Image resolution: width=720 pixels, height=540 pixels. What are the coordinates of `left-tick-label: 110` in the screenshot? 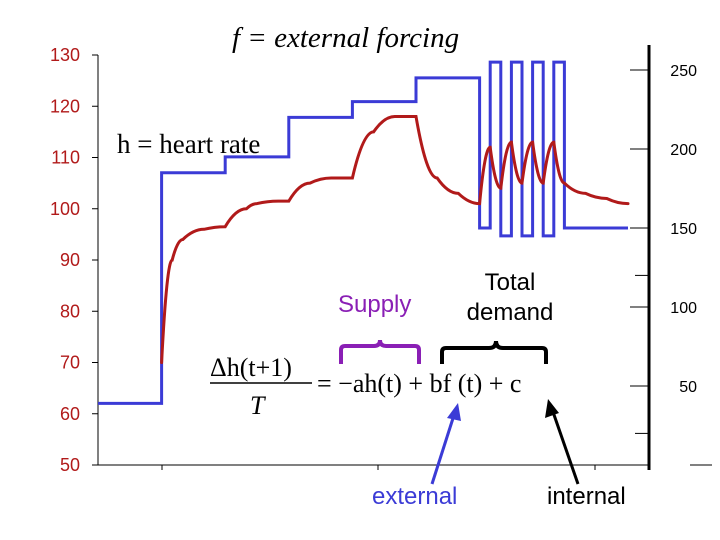 It's located at (65, 158).